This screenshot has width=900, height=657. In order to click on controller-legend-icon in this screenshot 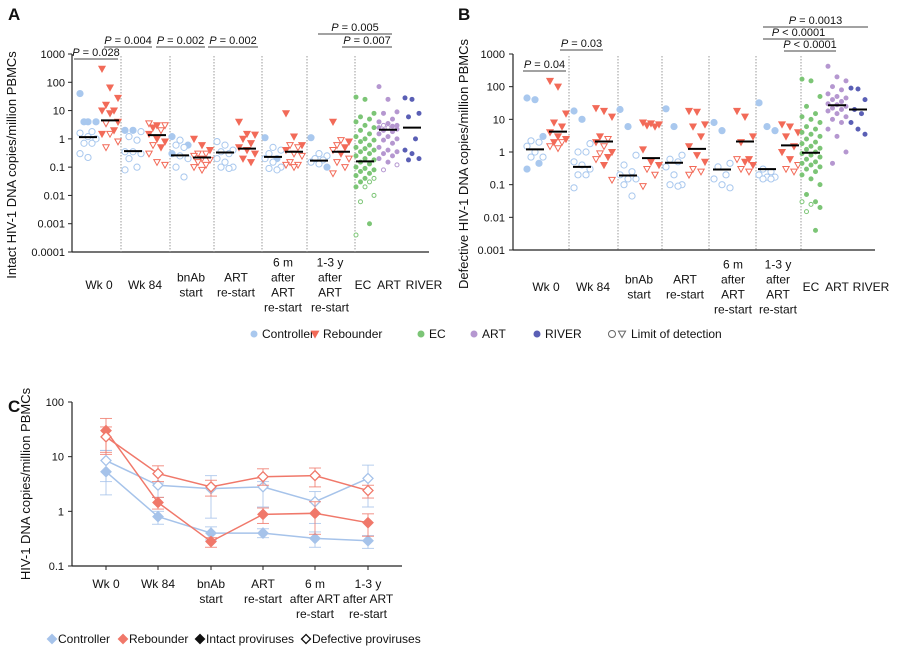, I will do `click(52, 639)`.